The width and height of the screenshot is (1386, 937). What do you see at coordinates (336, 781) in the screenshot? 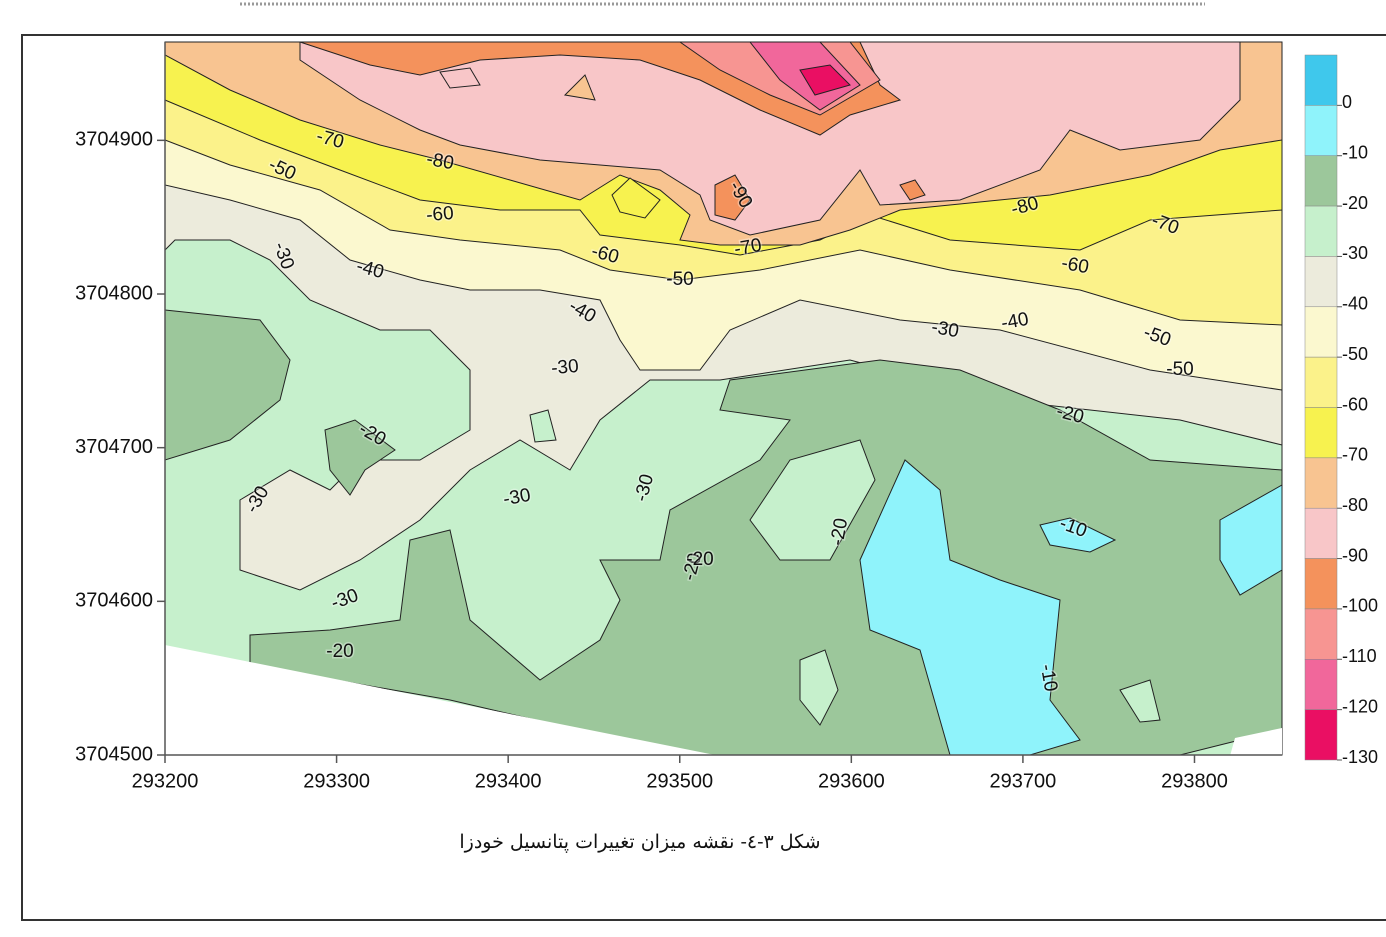
I see `x-tick-label: 293300` at bounding box center [336, 781].